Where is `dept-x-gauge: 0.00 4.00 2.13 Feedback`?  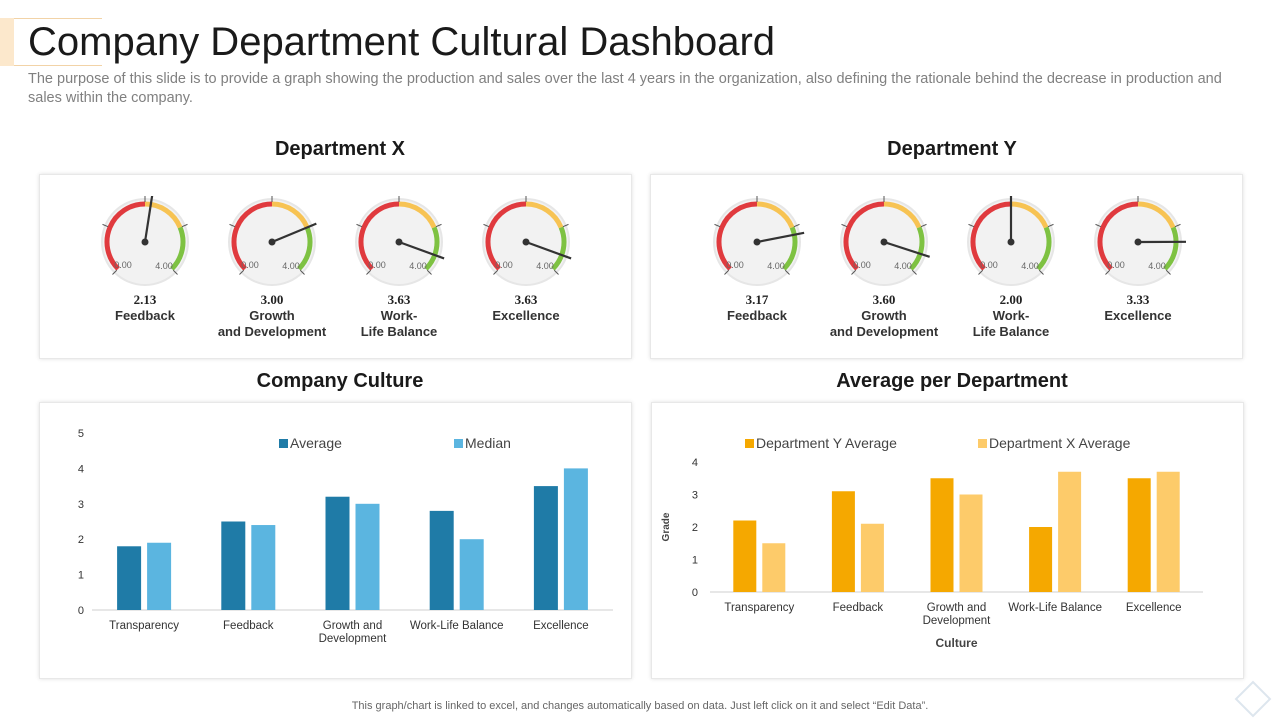 dept-x-gauge: 0.00 4.00 2.13 Feedback is located at coordinates (145, 260).